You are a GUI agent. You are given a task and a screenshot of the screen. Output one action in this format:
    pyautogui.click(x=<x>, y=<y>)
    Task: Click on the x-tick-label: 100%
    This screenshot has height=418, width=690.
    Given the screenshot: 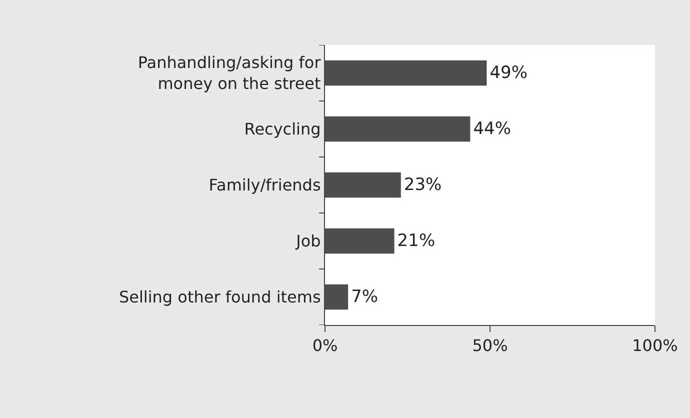 What is the action you would take?
    pyautogui.click(x=655, y=346)
    